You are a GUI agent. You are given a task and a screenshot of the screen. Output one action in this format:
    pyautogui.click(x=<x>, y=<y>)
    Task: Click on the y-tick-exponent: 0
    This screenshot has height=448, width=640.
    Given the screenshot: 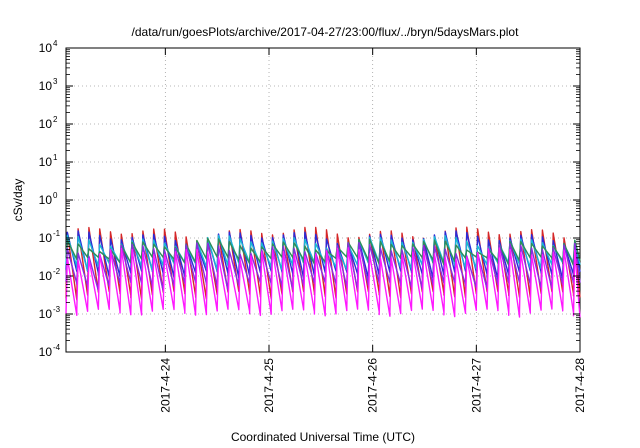 What is the action you would take?
    pyautogui.click(x=55, y=195)
    